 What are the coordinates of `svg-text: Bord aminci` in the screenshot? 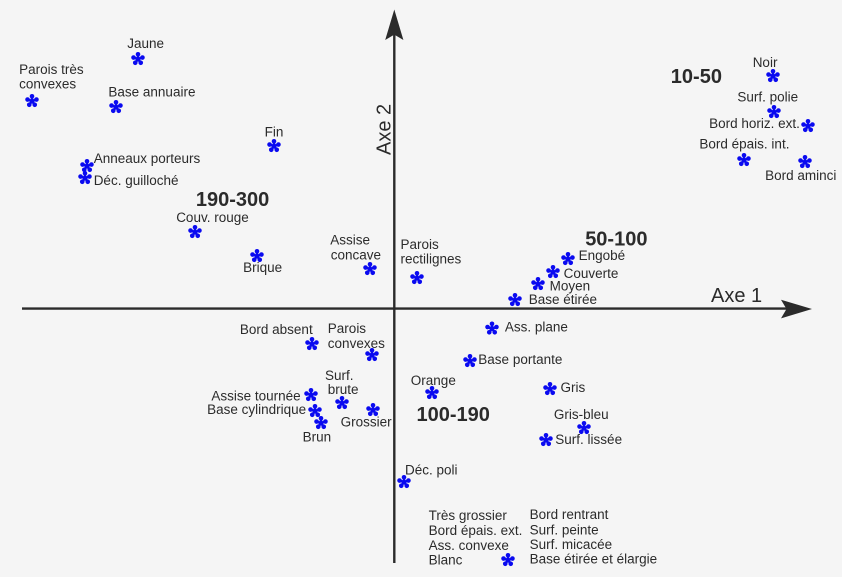 It's located at (800, 175).